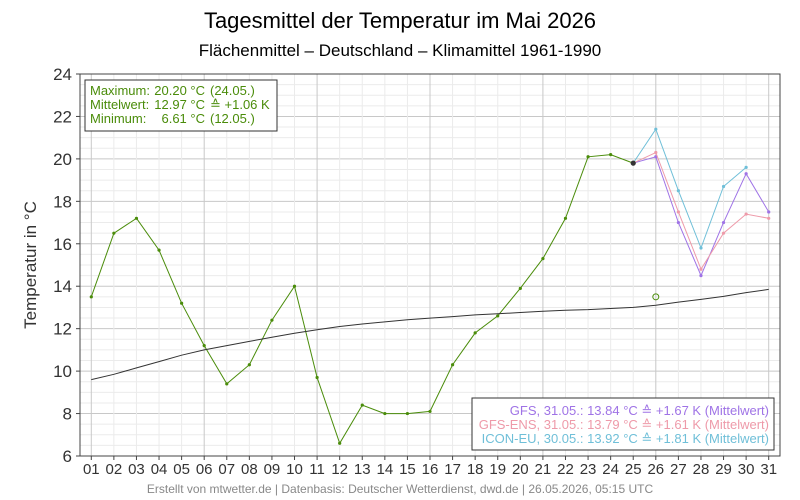 This screenshot has height=500, width=800. I want to click on y-ticks: 6 8 10 12 14 16 18 20 22 24, so click(66, 265).